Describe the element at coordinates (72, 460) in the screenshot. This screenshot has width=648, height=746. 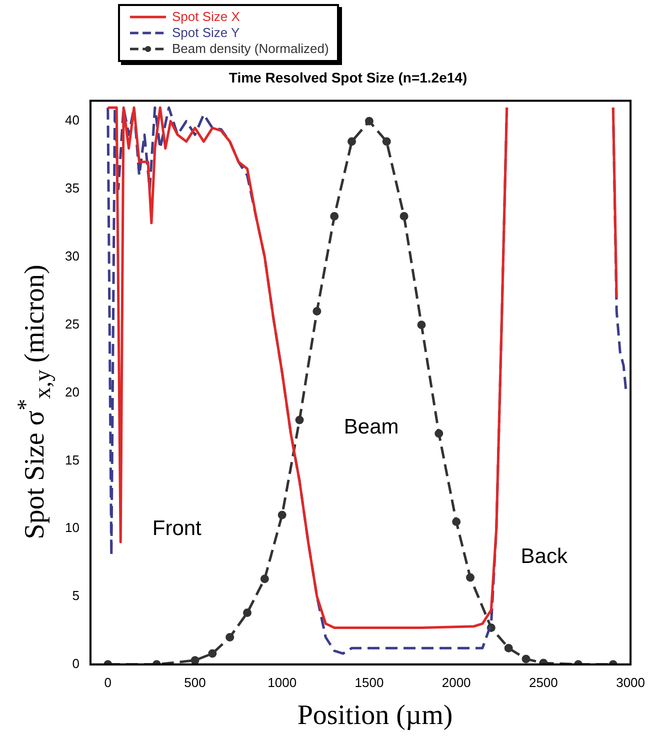
I see `y-tick-label: 15` at that location.